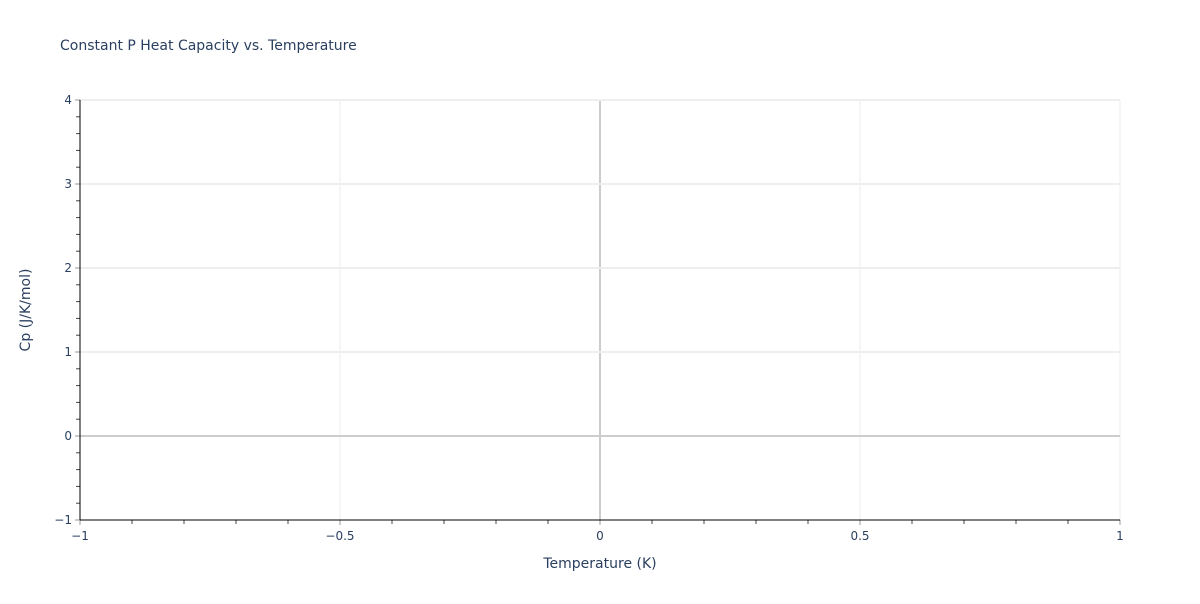  Describe the element at coordinates (339, 536) in the screenshot. I see `x-tick-label: −0.5` at that location.